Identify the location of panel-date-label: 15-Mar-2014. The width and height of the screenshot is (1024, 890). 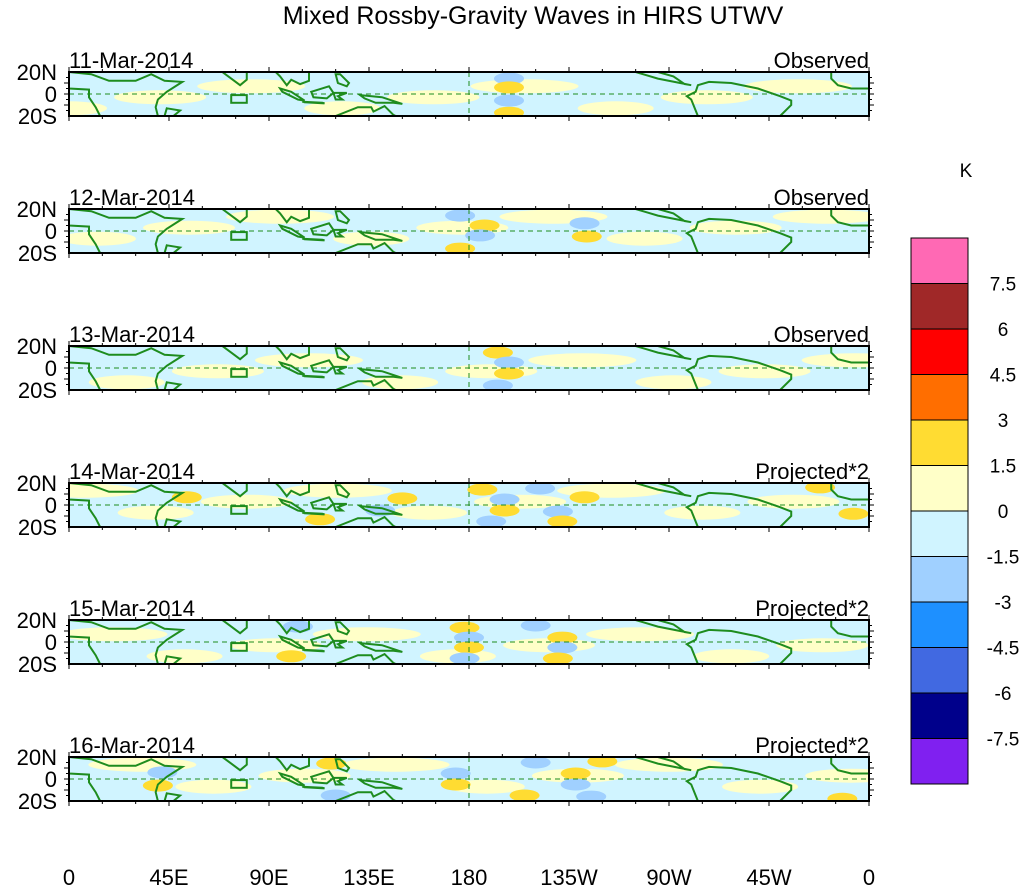
(132, 608).